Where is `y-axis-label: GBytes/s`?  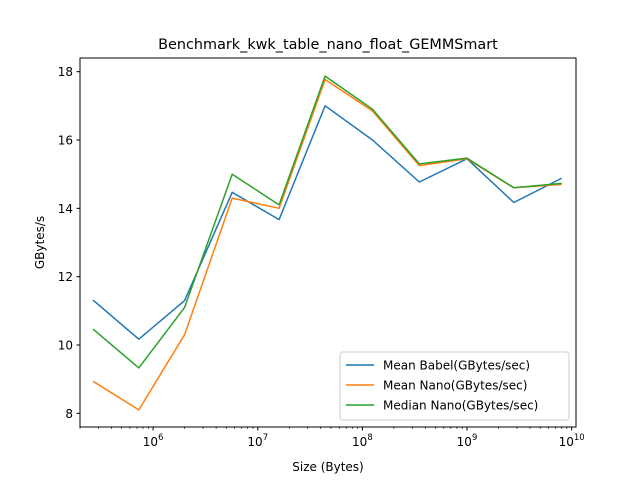 y-axis-label: GBytes/s is located at coordinates (40, 242).